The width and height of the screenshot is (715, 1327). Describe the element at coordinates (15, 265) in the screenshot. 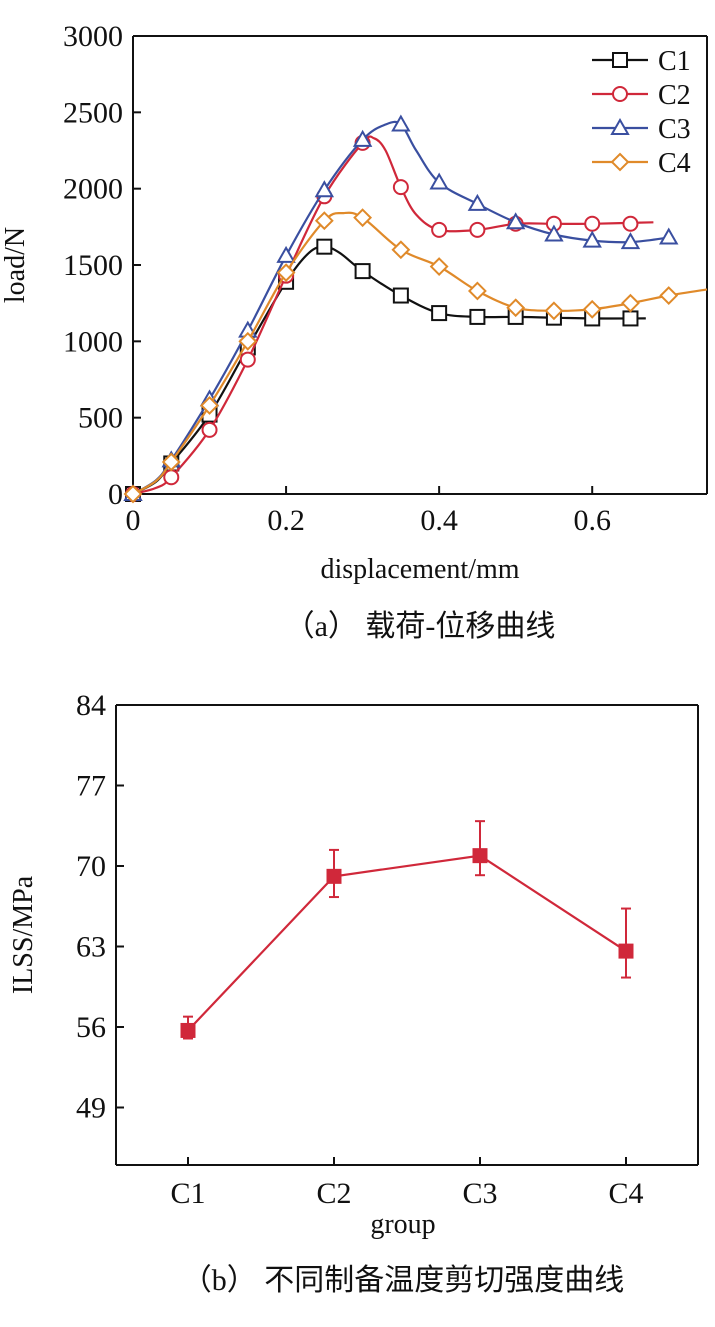

I see `chart-a-y-axis-label: load/N` at that location.